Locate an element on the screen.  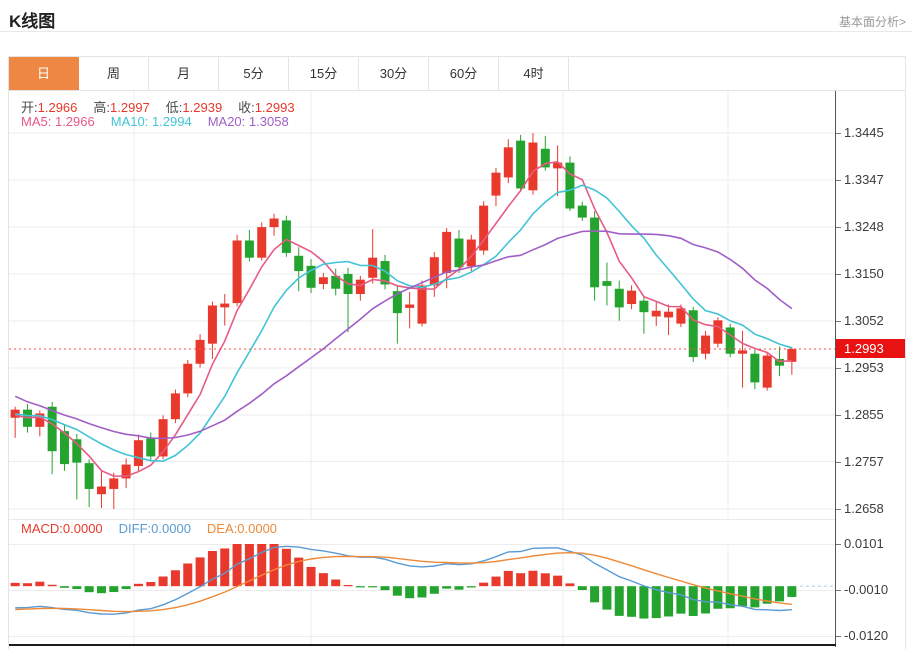
dea-line is located at coordinates (403, 582).